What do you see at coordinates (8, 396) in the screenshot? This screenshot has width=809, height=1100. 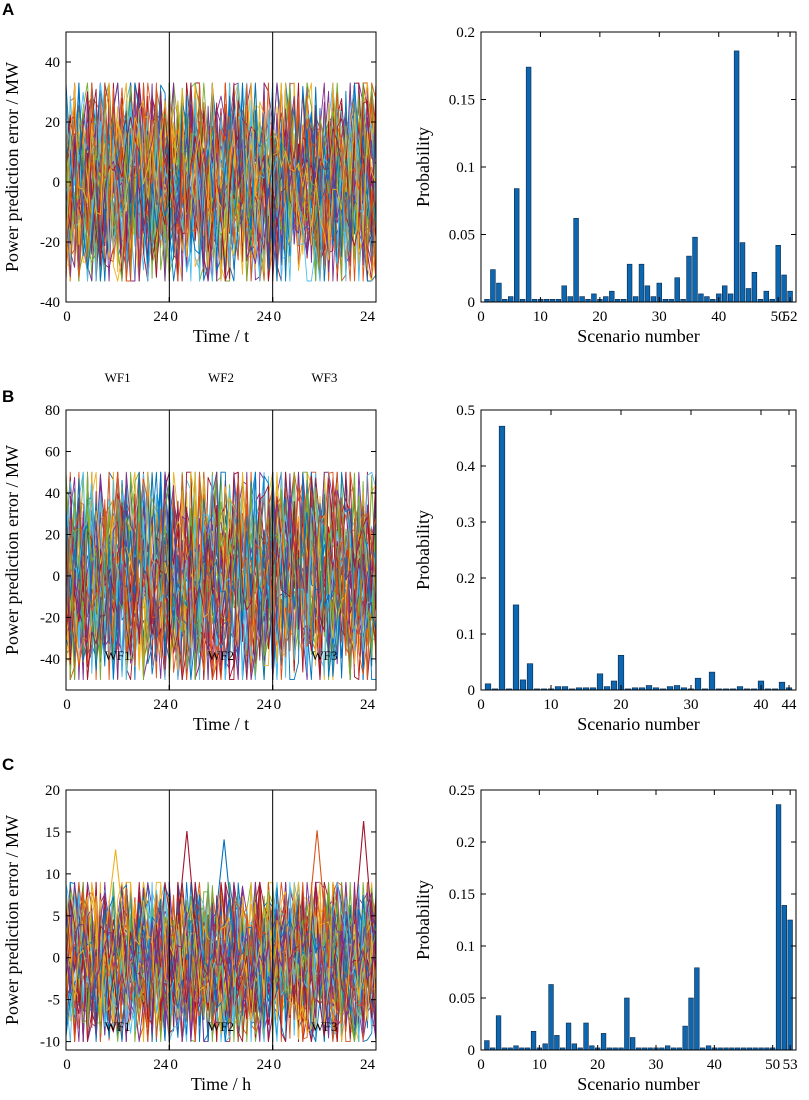 I see `panel-label-b: B` at bounding box center [8, 396].